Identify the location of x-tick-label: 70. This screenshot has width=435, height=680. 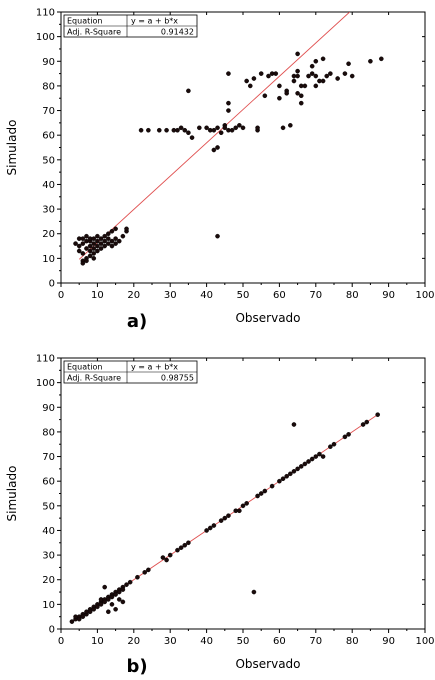
(315, 641).